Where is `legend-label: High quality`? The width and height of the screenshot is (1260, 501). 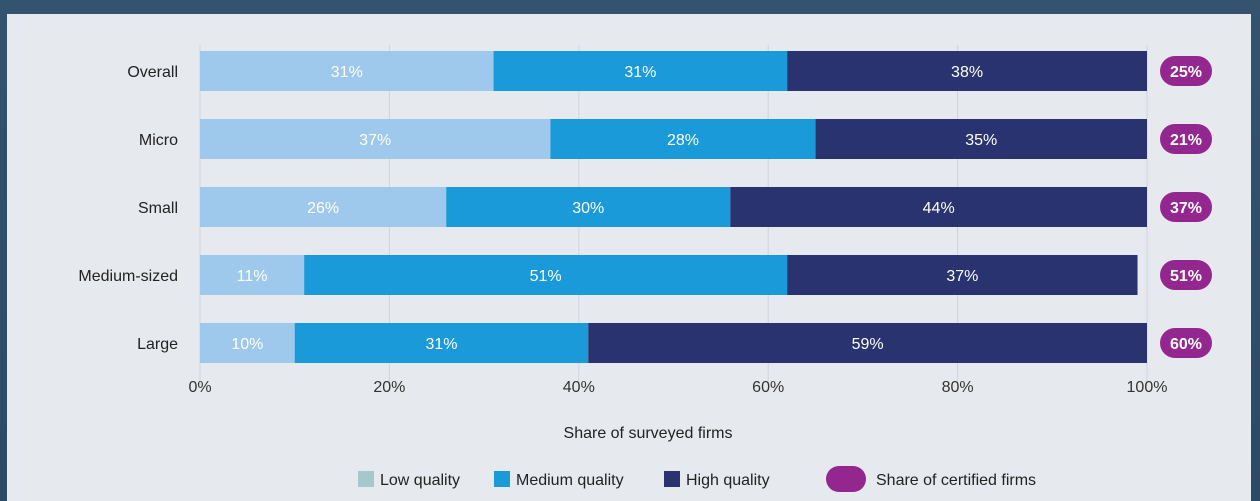
legend-label: High quality is located at coordinates (728, 480).